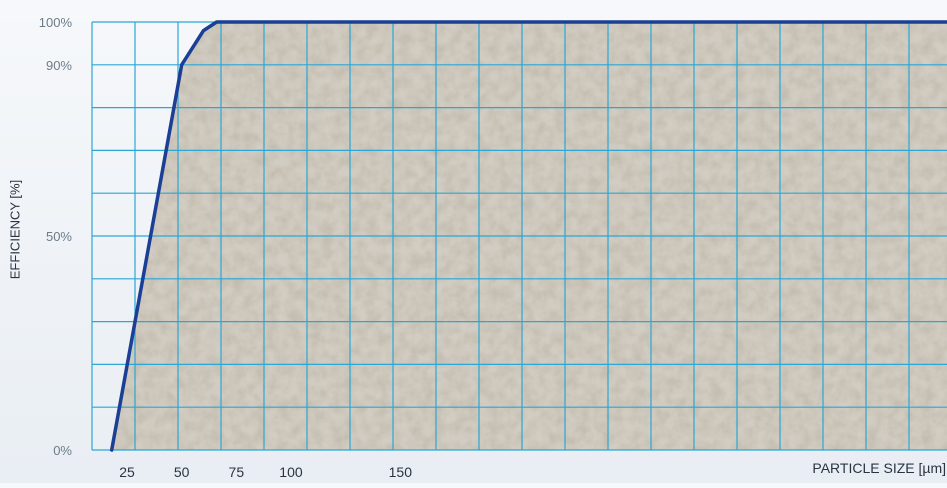 The width and height of the screenshot is (947, 488). Describe the element at coordinates (15, 229) in the screenshot. I see `y-axis-title: EFFICIENCY [%]` at that location.